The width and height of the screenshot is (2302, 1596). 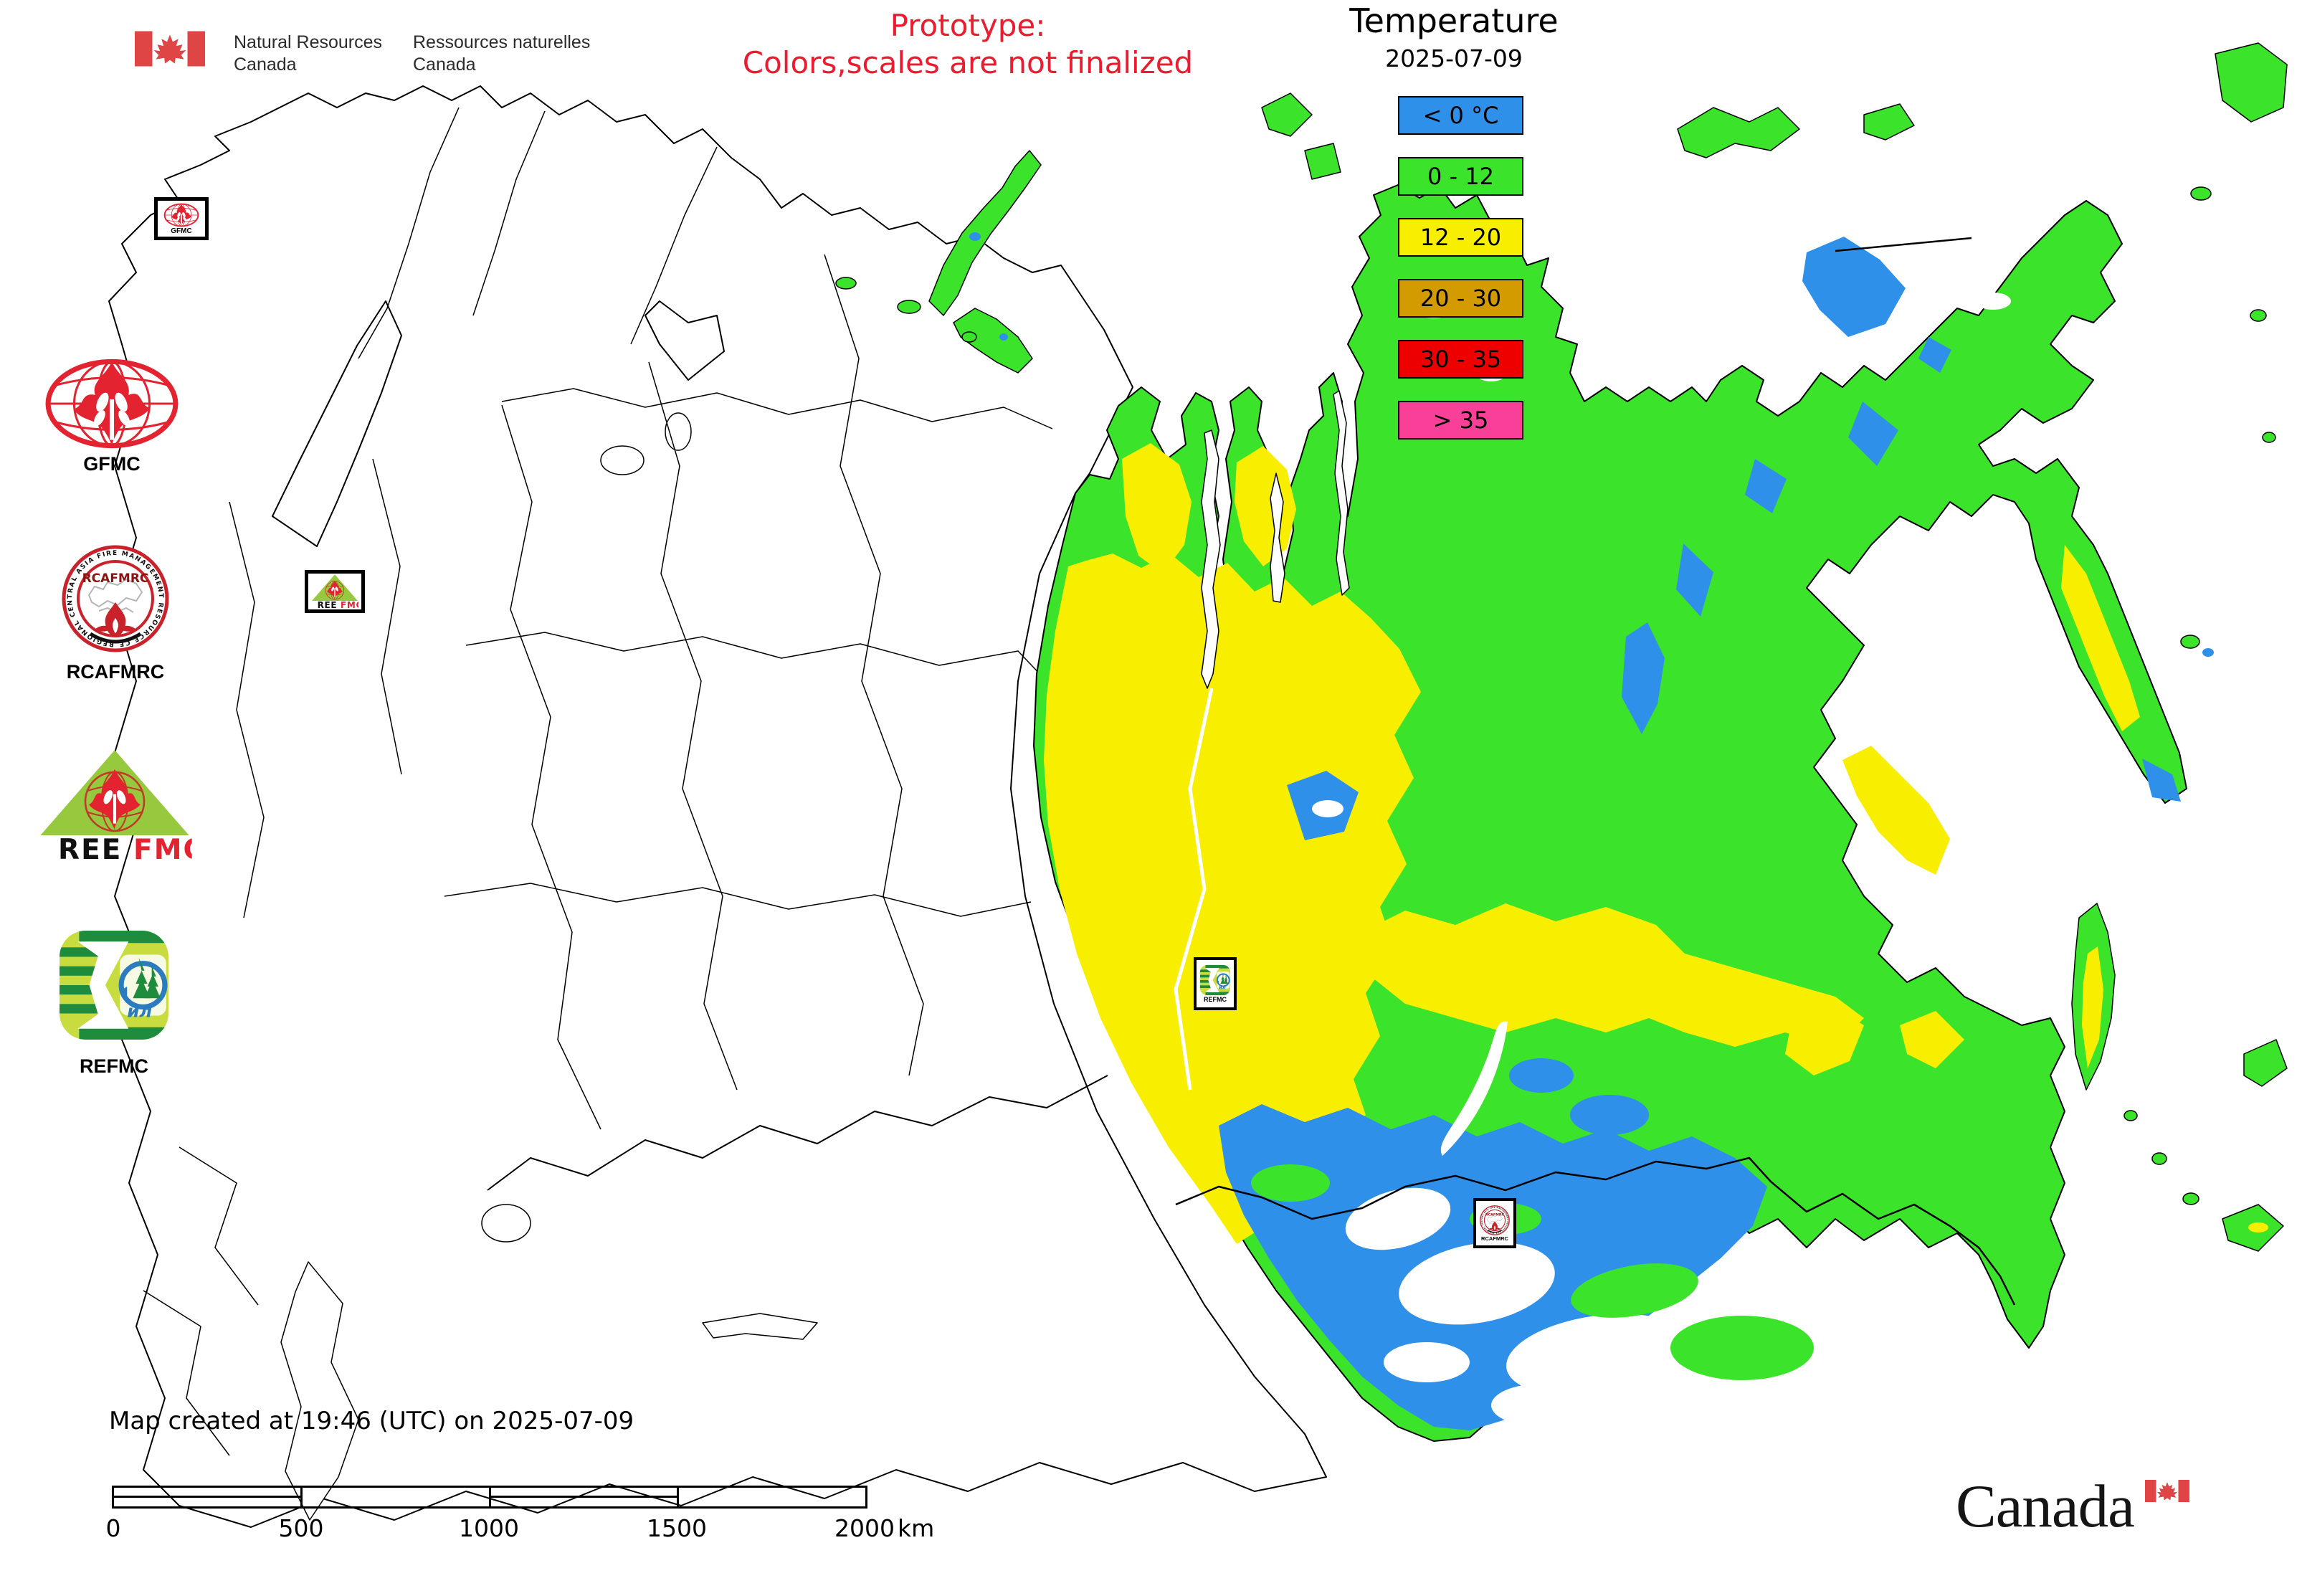 I want to click on nrcan-en-line2: Canada, so click(x=266, y=64).